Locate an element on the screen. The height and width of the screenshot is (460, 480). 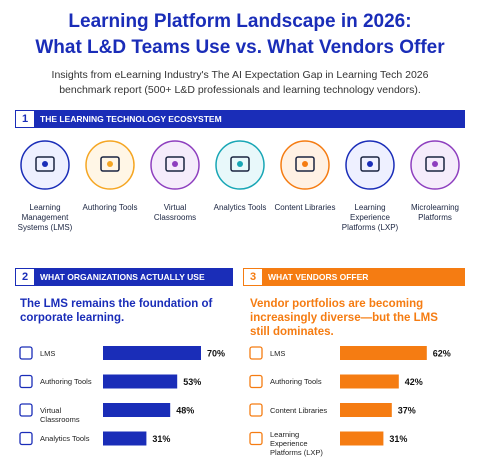
value-label: 42% is located at coordinates (414, 382).